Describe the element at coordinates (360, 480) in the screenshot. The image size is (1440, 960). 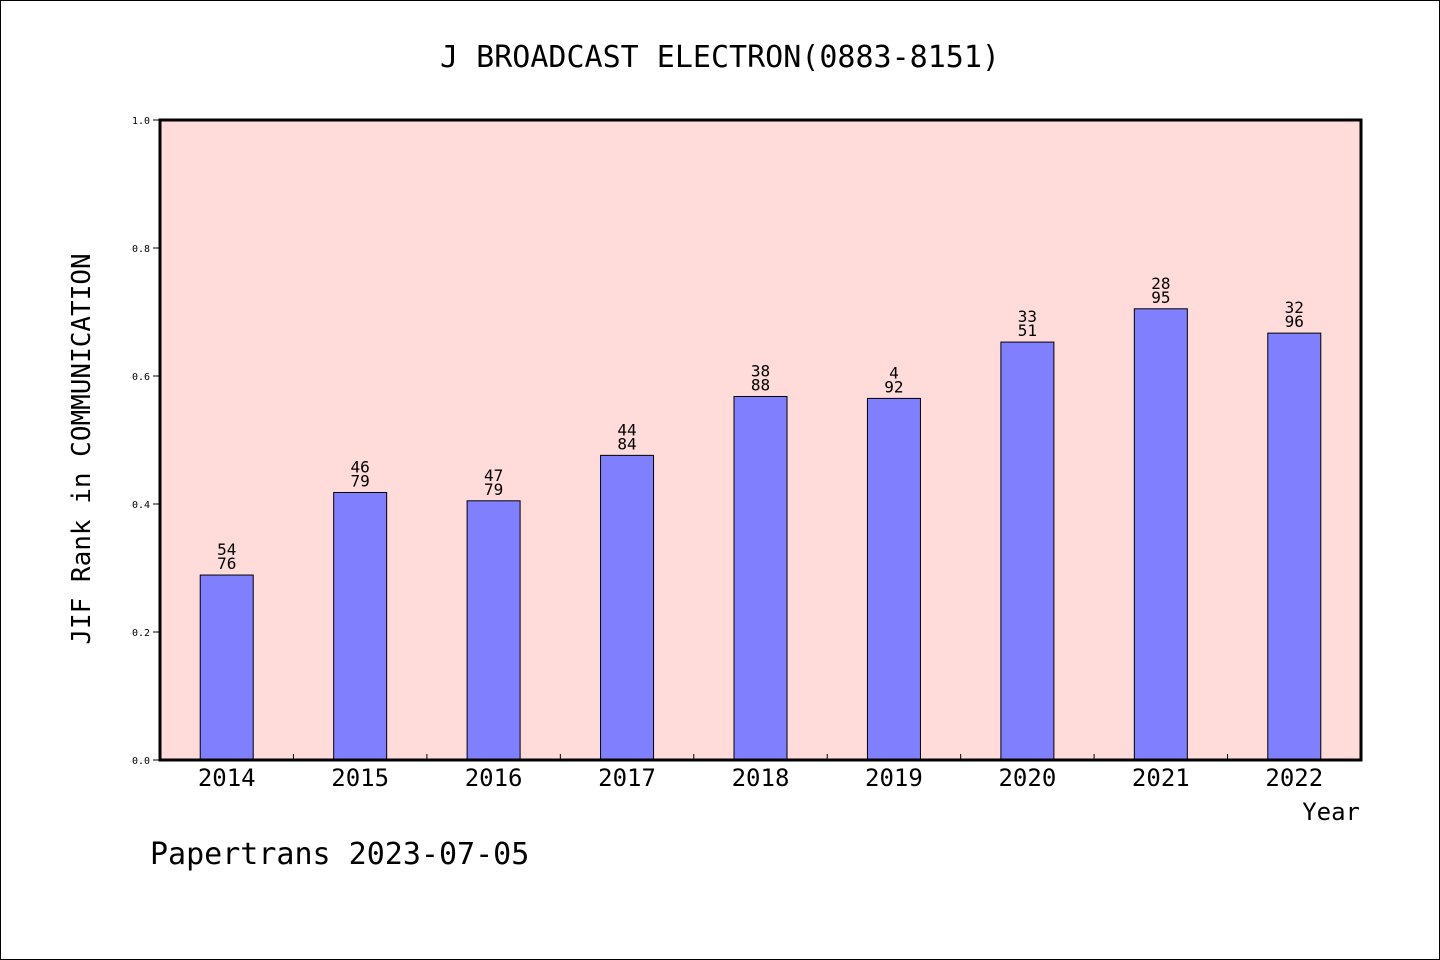
I see `rank-label-bottom-2015: 79` at that location.